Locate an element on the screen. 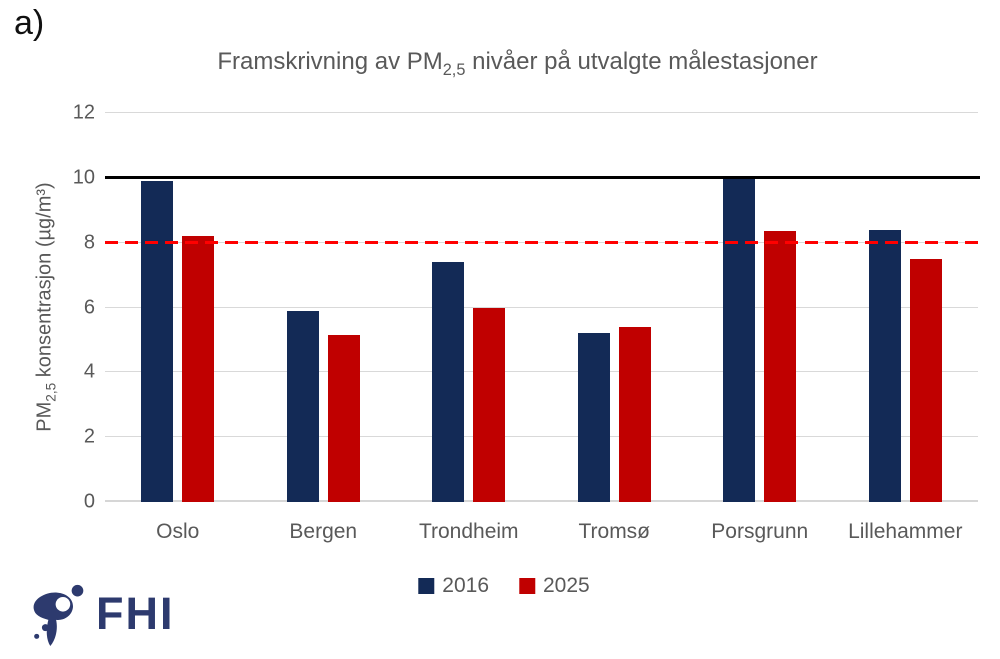 Image resolution: width=1000 pixels, height=659 pixels. x-axis-line is located at coordinates (541, 501).